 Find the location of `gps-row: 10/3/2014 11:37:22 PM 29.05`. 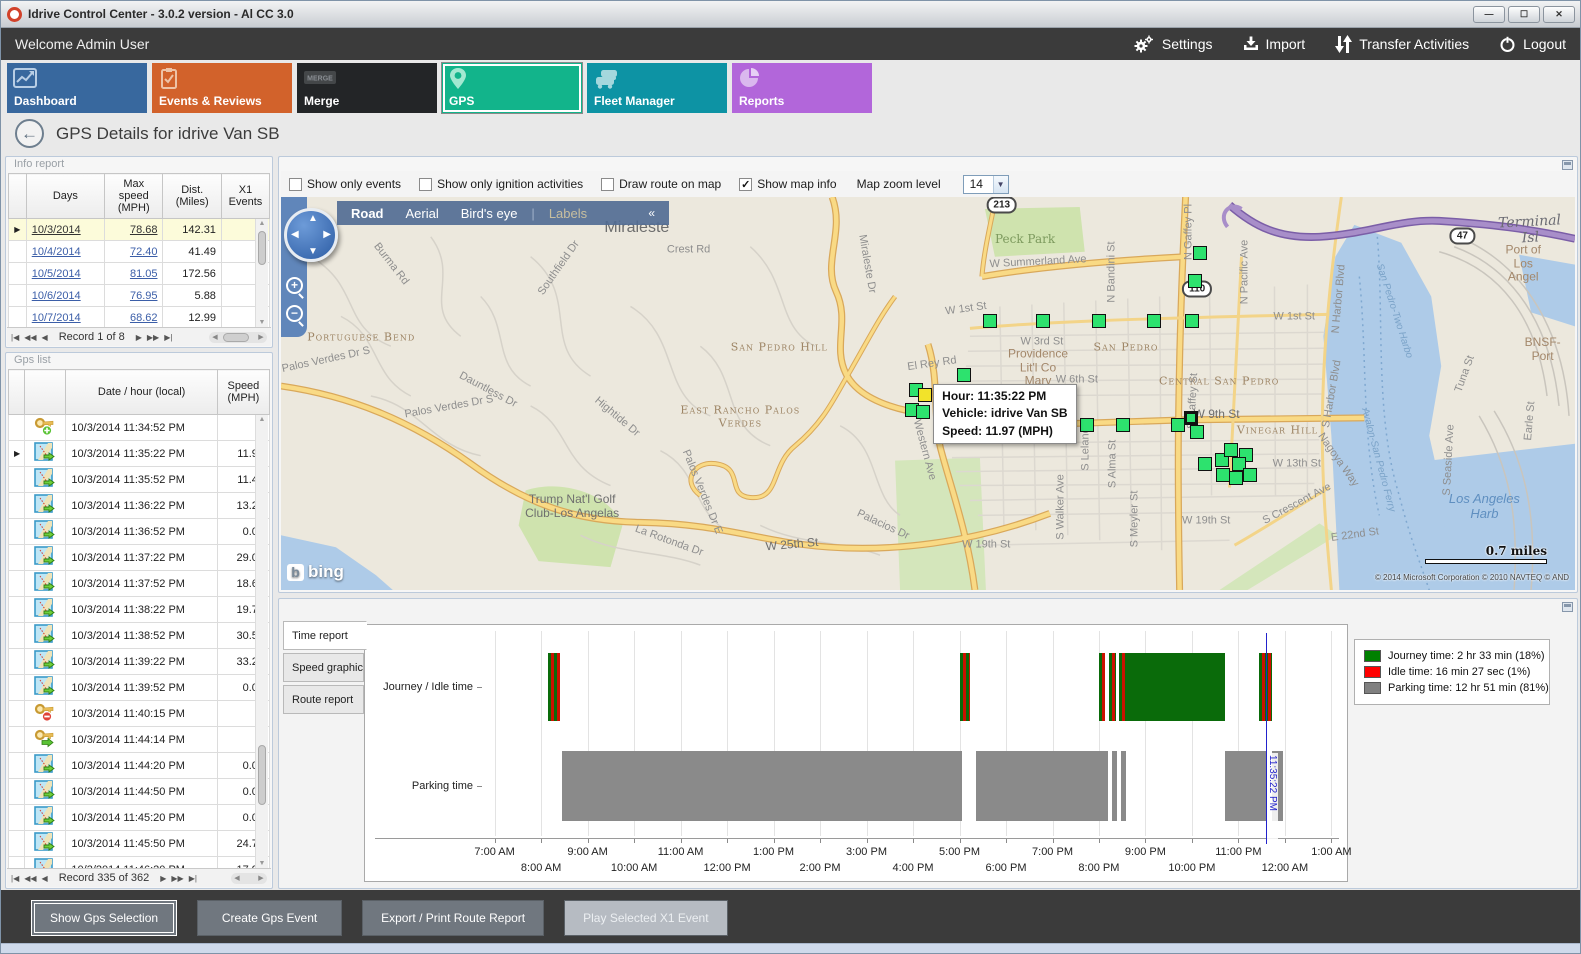

gps-row: 10/3/2014 11:37:22 PM 29.05 is located at coordinates (139, 557).